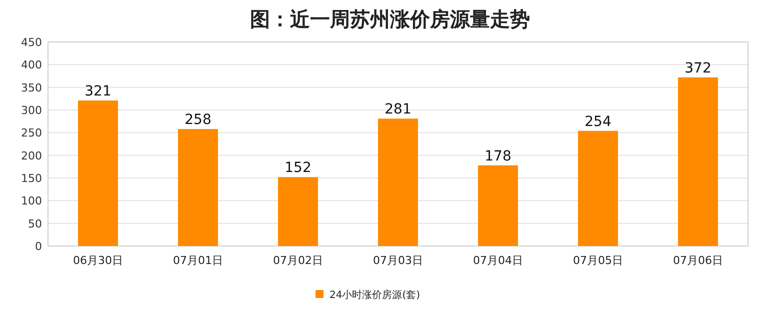 Image resolution: width=780 pixels, height=328 pixels. Describe the element at coordinates (390, 19) in the screenshot. I see `chart-title: 图：近一周苏州涨价房源量走势` at that location.